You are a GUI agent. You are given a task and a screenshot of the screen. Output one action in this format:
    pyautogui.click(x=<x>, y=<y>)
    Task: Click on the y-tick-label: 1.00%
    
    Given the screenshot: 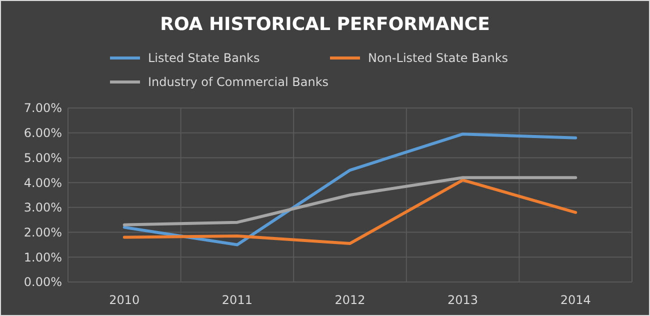 What is the action you would take?
    pyautogui.click(x=43, y=257)
    